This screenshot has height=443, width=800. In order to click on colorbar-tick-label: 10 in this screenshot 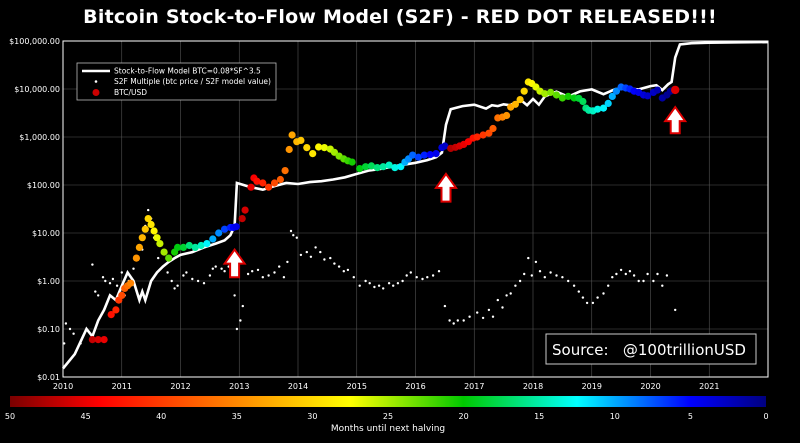, I will do `click(615, 416)`.